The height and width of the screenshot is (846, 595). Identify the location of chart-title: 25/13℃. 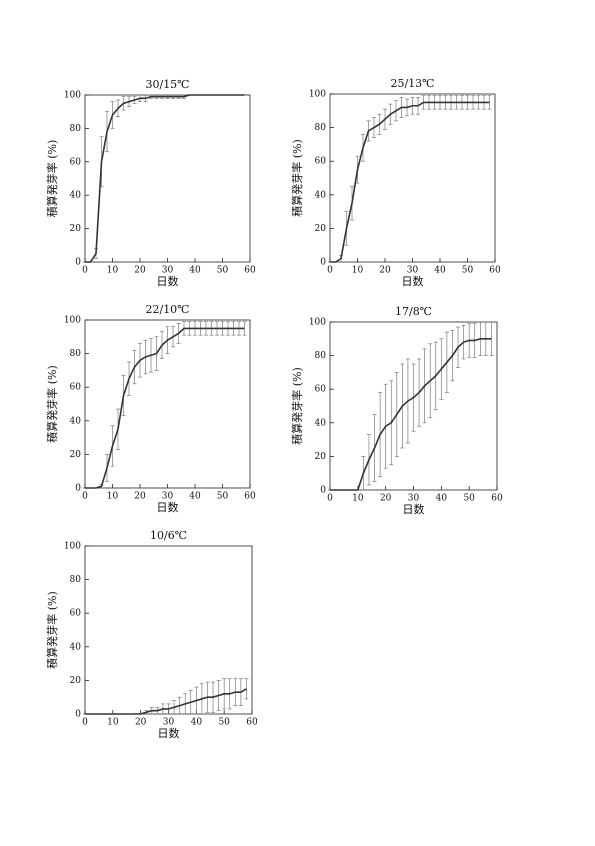
(412, 83).